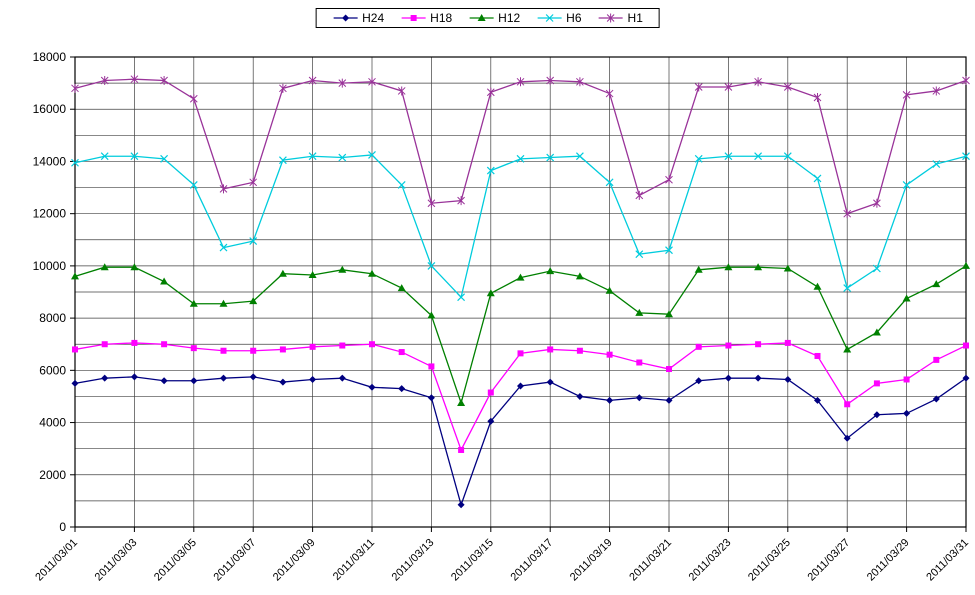  What do you see at coordinates (888, 560) in the screenshot?
I see `x-axis-label: 2011/03/29` at bounding box center [888, 560].